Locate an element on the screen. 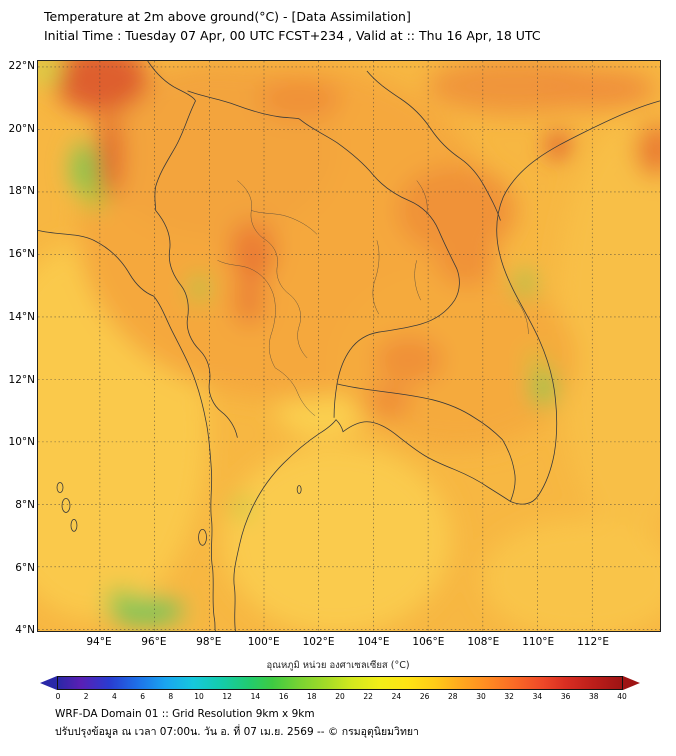 This screenshot has width=676, height=756. lon-tick-label: 106°E is located at coordinates (428, 642).